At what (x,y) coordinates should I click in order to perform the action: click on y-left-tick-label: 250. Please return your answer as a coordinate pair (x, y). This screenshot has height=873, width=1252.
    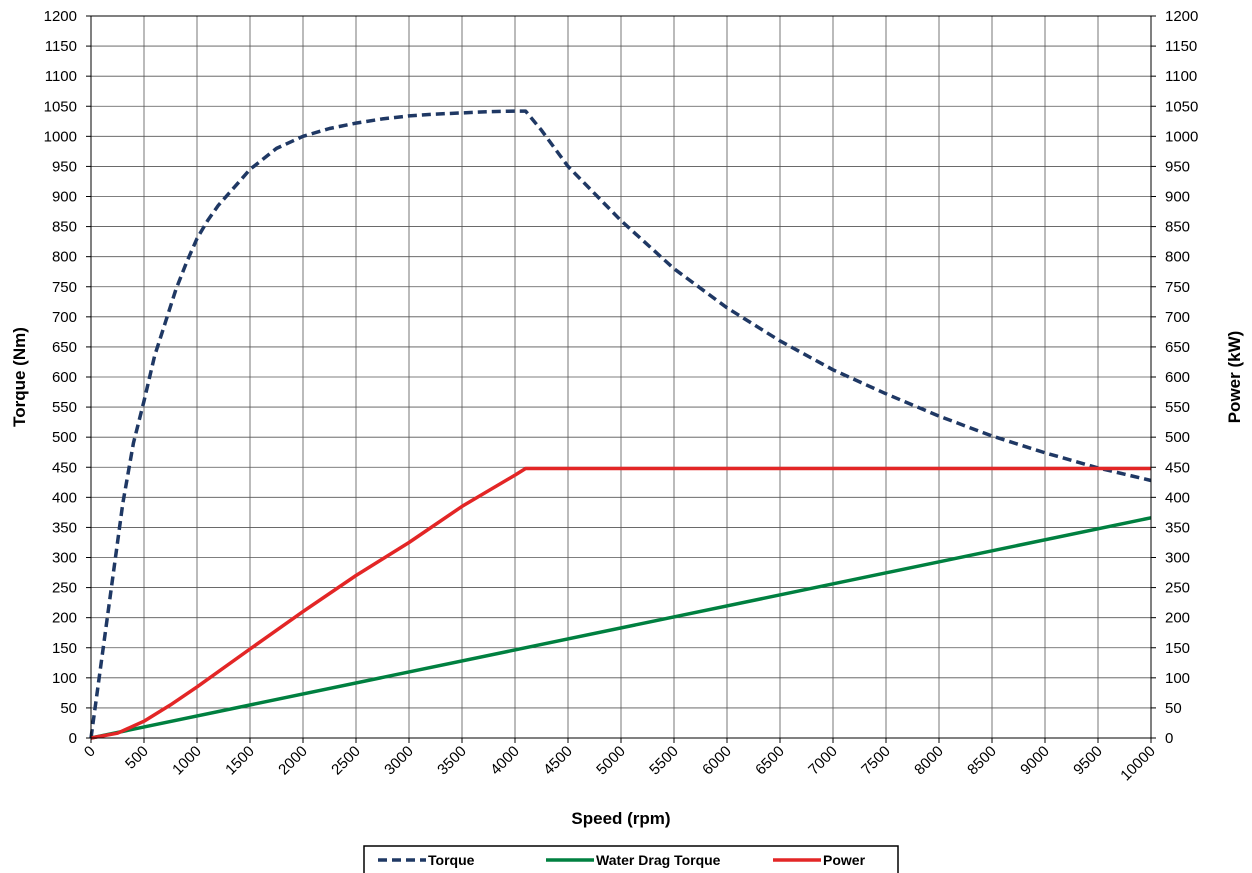
    Looking at the image, I should click on (64, 588).